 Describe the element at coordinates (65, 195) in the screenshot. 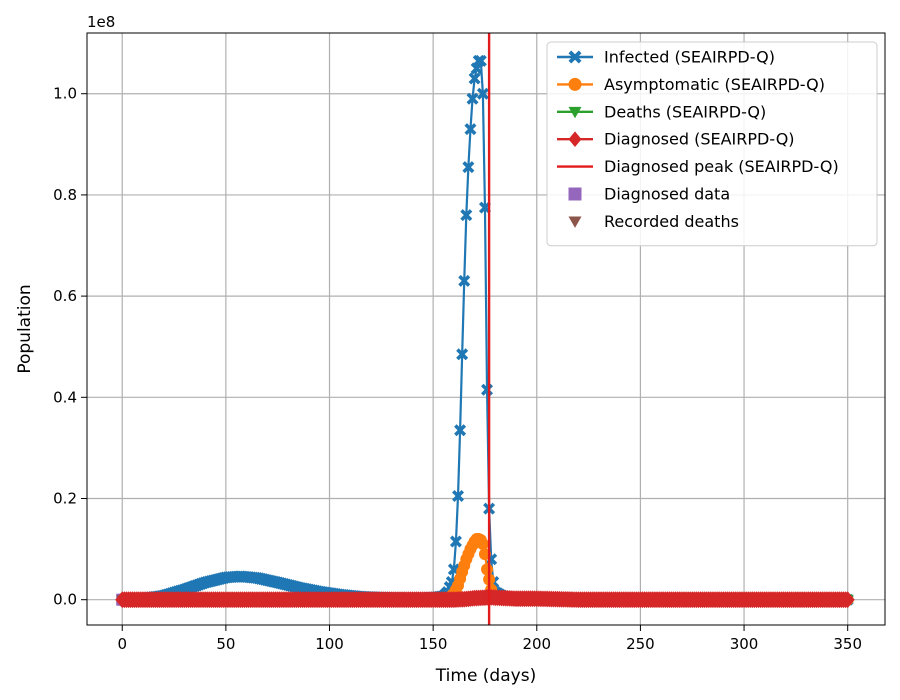

I see `y-tick-label: 0.8` at that location.